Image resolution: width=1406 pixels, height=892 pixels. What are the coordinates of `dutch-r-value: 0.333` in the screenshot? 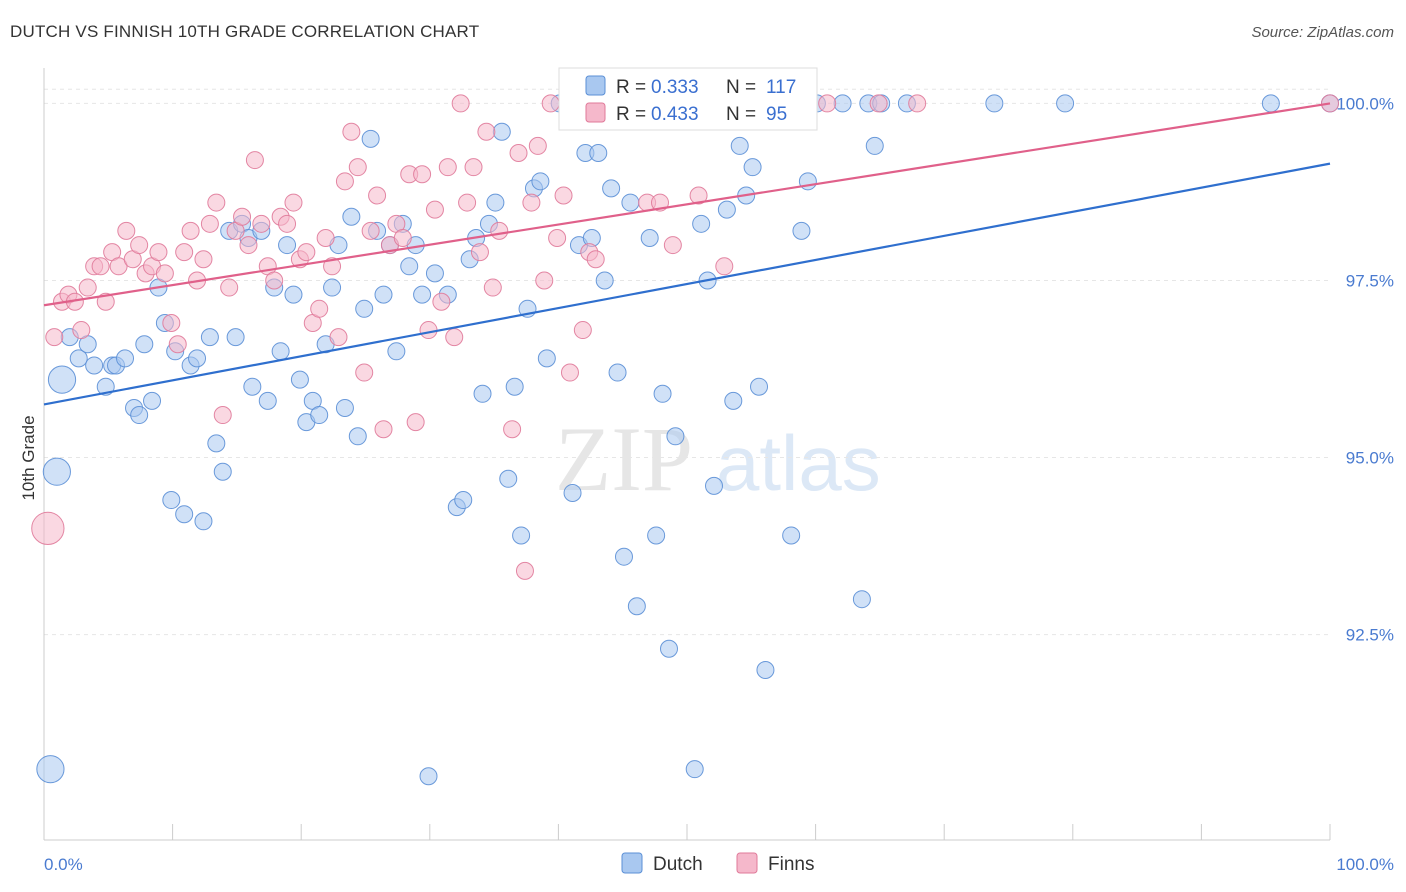 It's located at (675, 87).